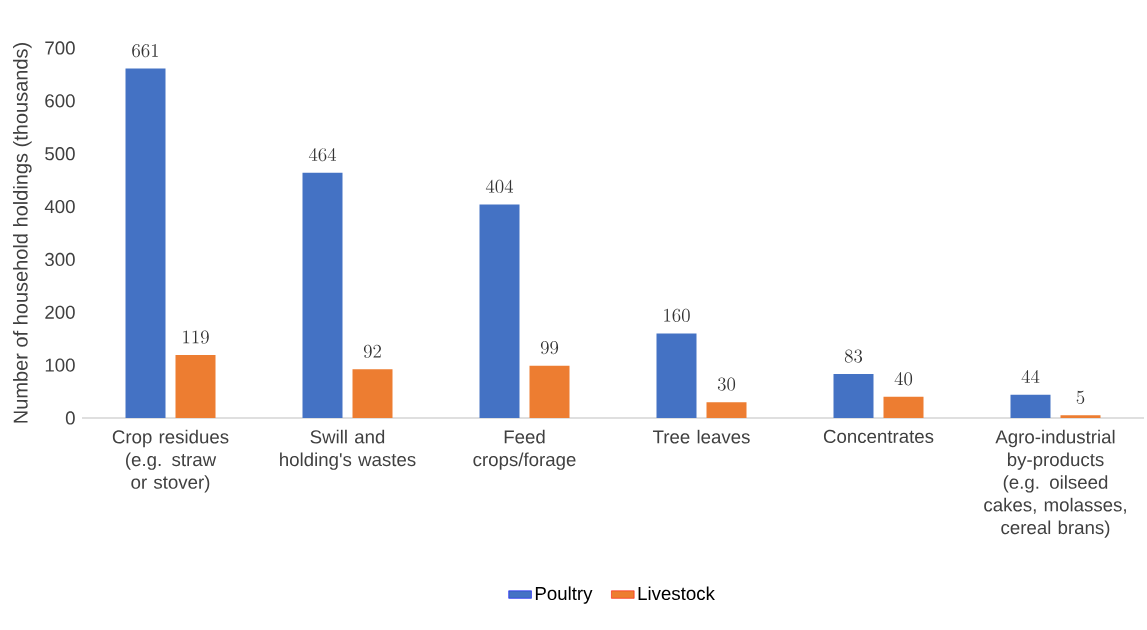 Image resolution: width=1147 pixels, height=630 pixels. What do you see at coordinates (1080, 397) in the screenshot?
I see `data-label: 5` at bounding box center [1080, 397].